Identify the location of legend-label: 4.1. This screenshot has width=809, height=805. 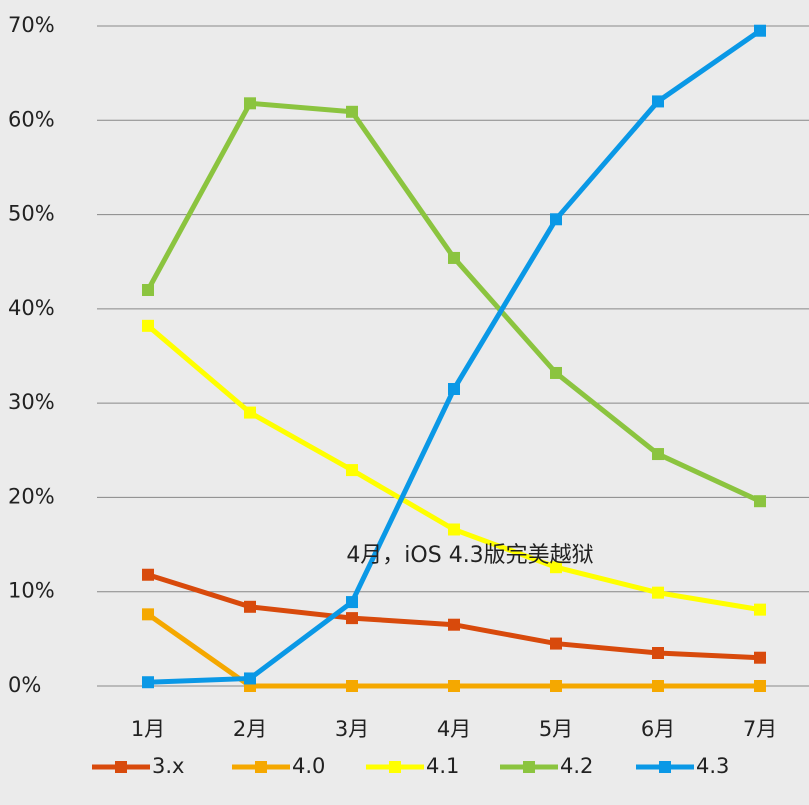
(442, 766).